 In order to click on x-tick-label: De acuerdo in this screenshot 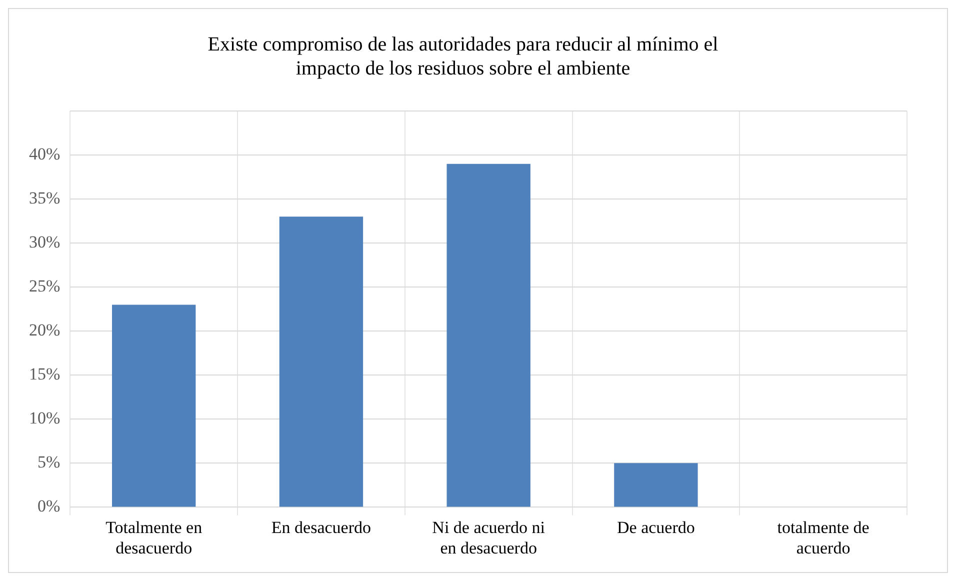, I will do `click(656, 527)`.